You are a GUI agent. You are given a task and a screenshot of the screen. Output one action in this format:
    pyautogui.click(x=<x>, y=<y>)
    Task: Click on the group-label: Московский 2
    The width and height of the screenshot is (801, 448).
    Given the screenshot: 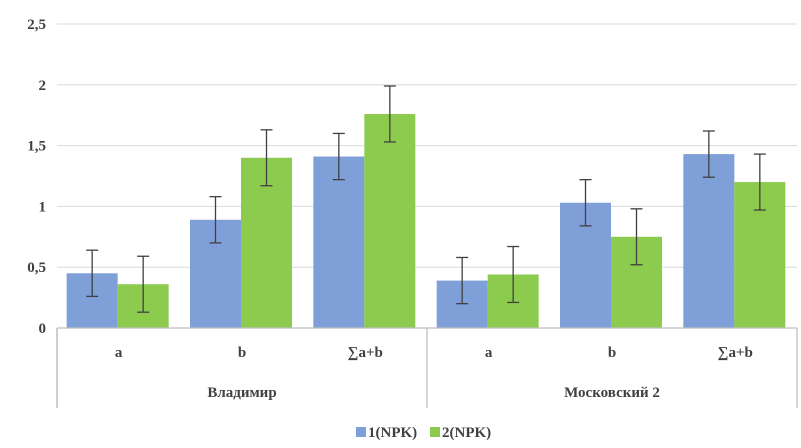 What is the action you would take?
    pyautogui.click(x=612, y=393)
    